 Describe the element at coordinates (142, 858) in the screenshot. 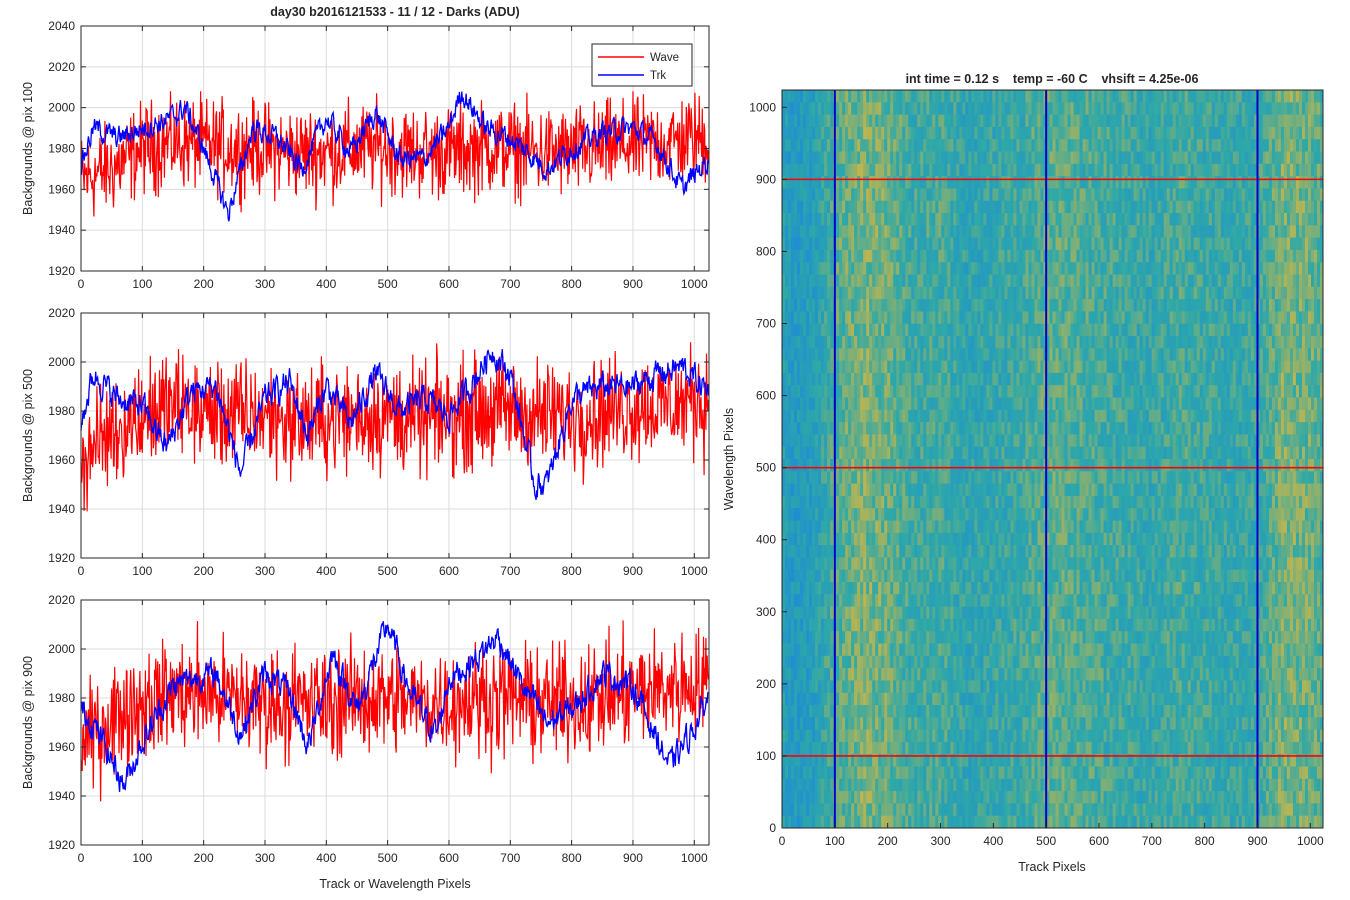

I see `x-tick-label: 100` at that location.